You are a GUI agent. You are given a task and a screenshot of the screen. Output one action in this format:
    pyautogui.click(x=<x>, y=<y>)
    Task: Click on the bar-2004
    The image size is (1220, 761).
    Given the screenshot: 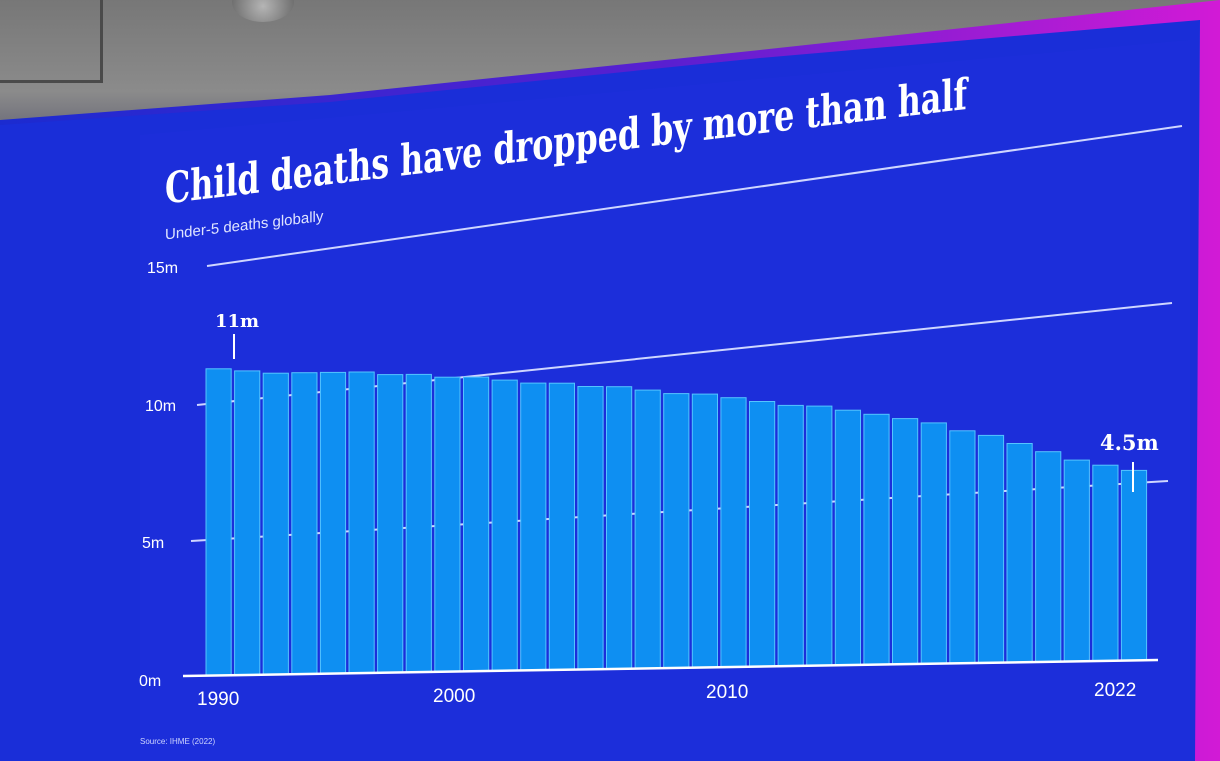 What is the action you would take?
    pyautogui.click(x=619, y=528)
    